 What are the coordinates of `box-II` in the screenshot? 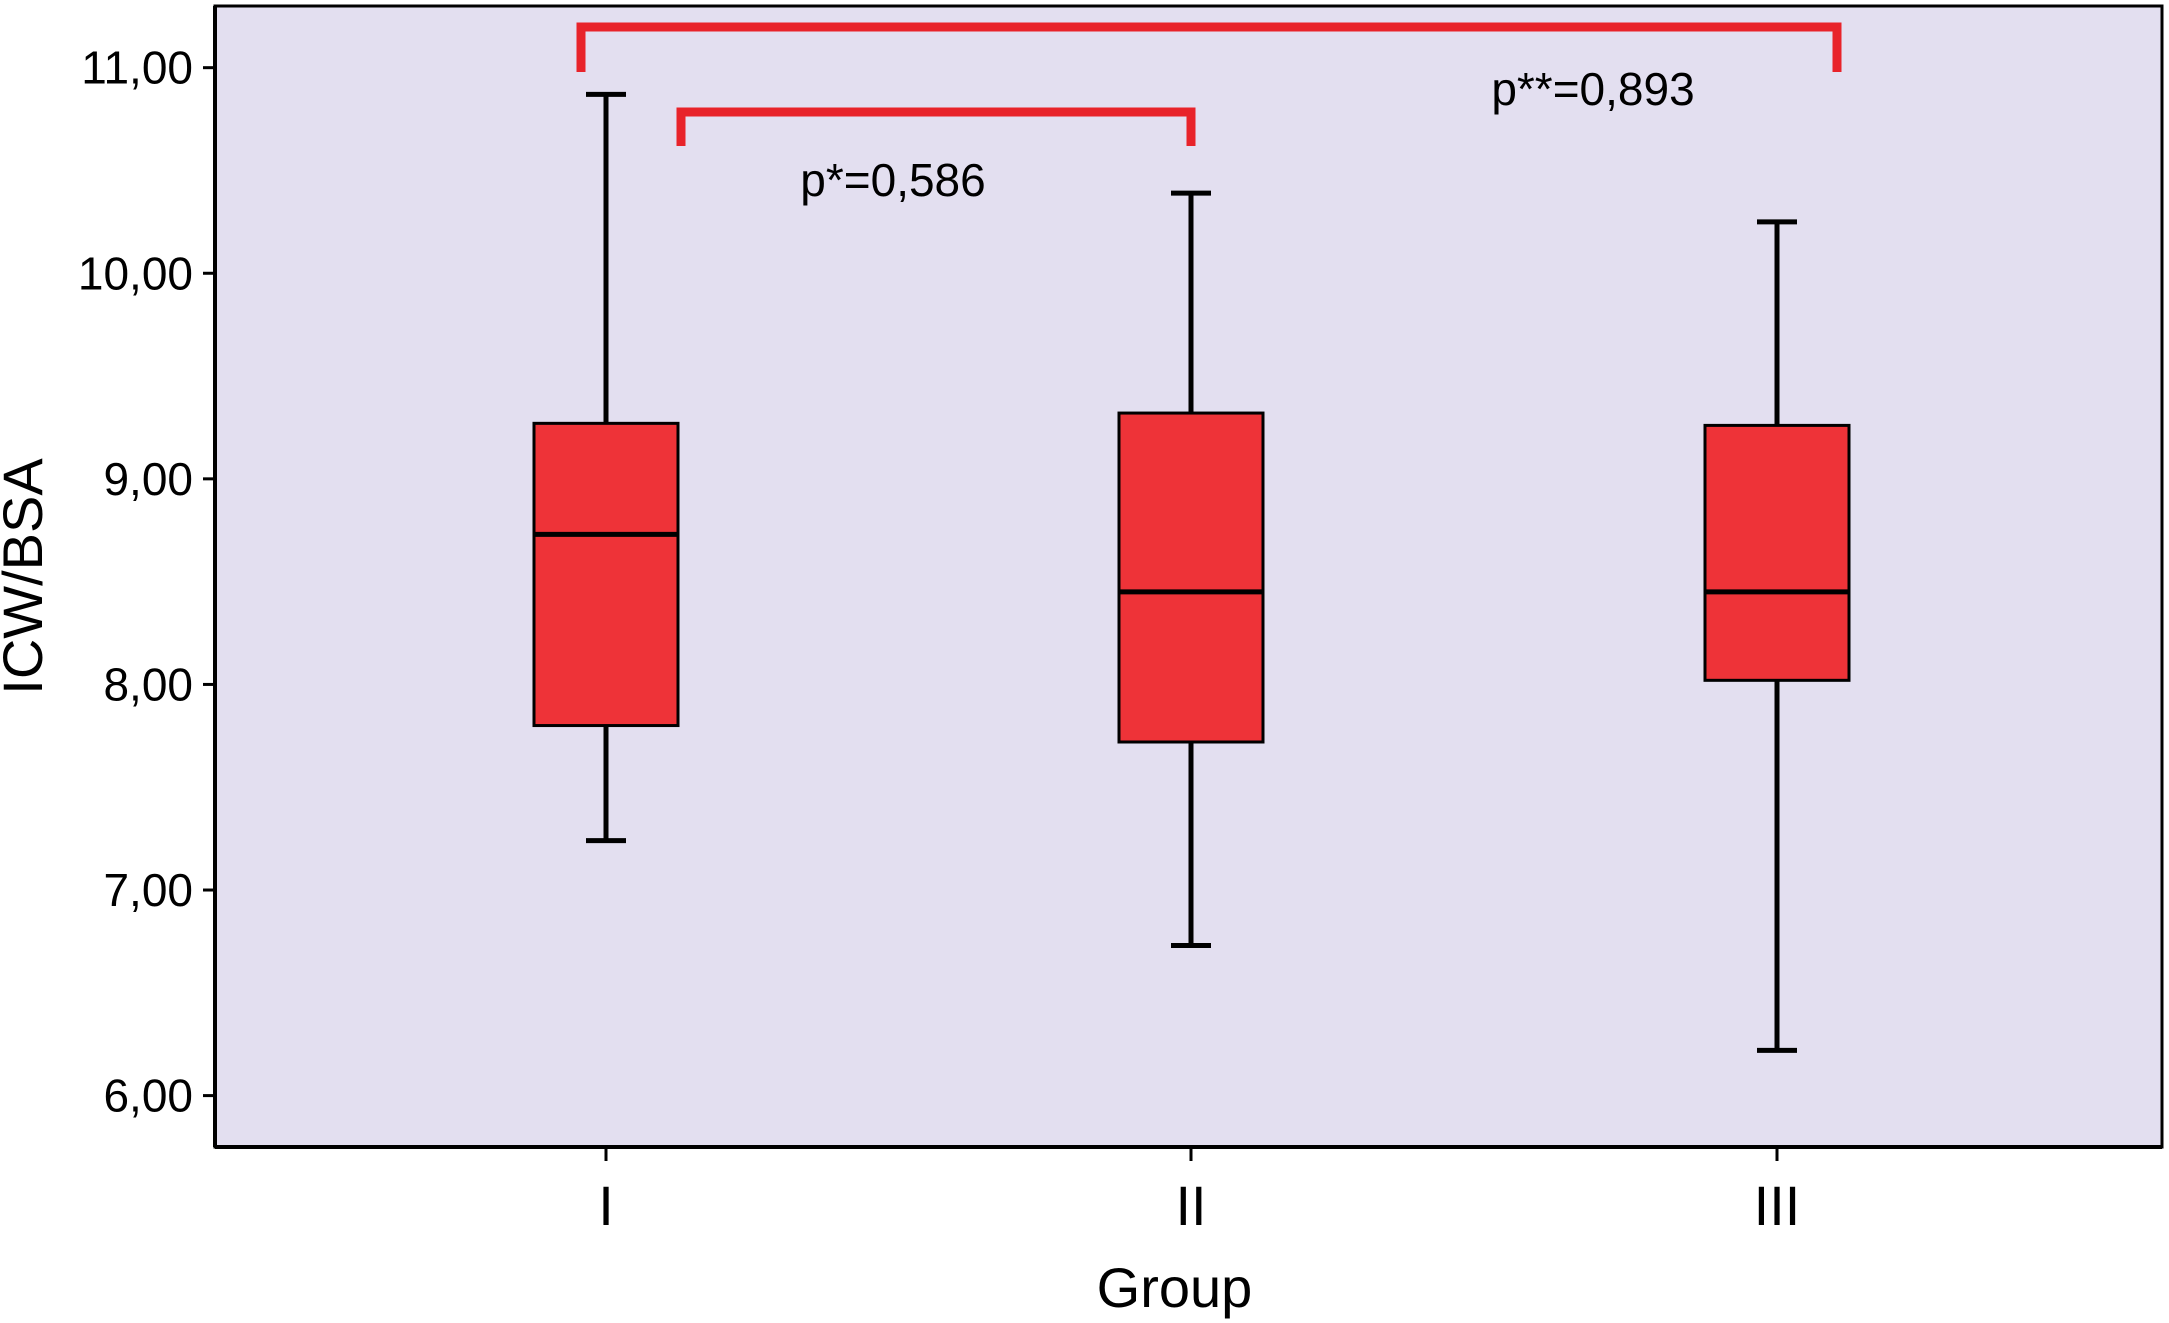 It's located at (1191, 569).